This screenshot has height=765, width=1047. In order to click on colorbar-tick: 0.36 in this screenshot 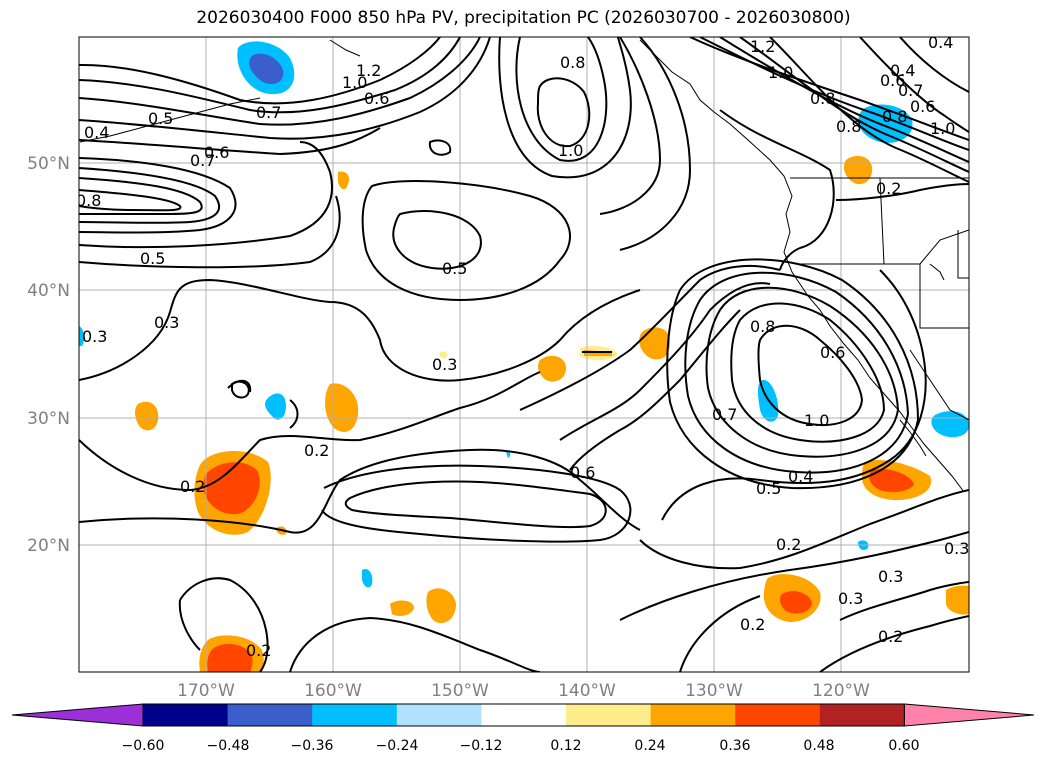, I will do `click(734, 746)`.